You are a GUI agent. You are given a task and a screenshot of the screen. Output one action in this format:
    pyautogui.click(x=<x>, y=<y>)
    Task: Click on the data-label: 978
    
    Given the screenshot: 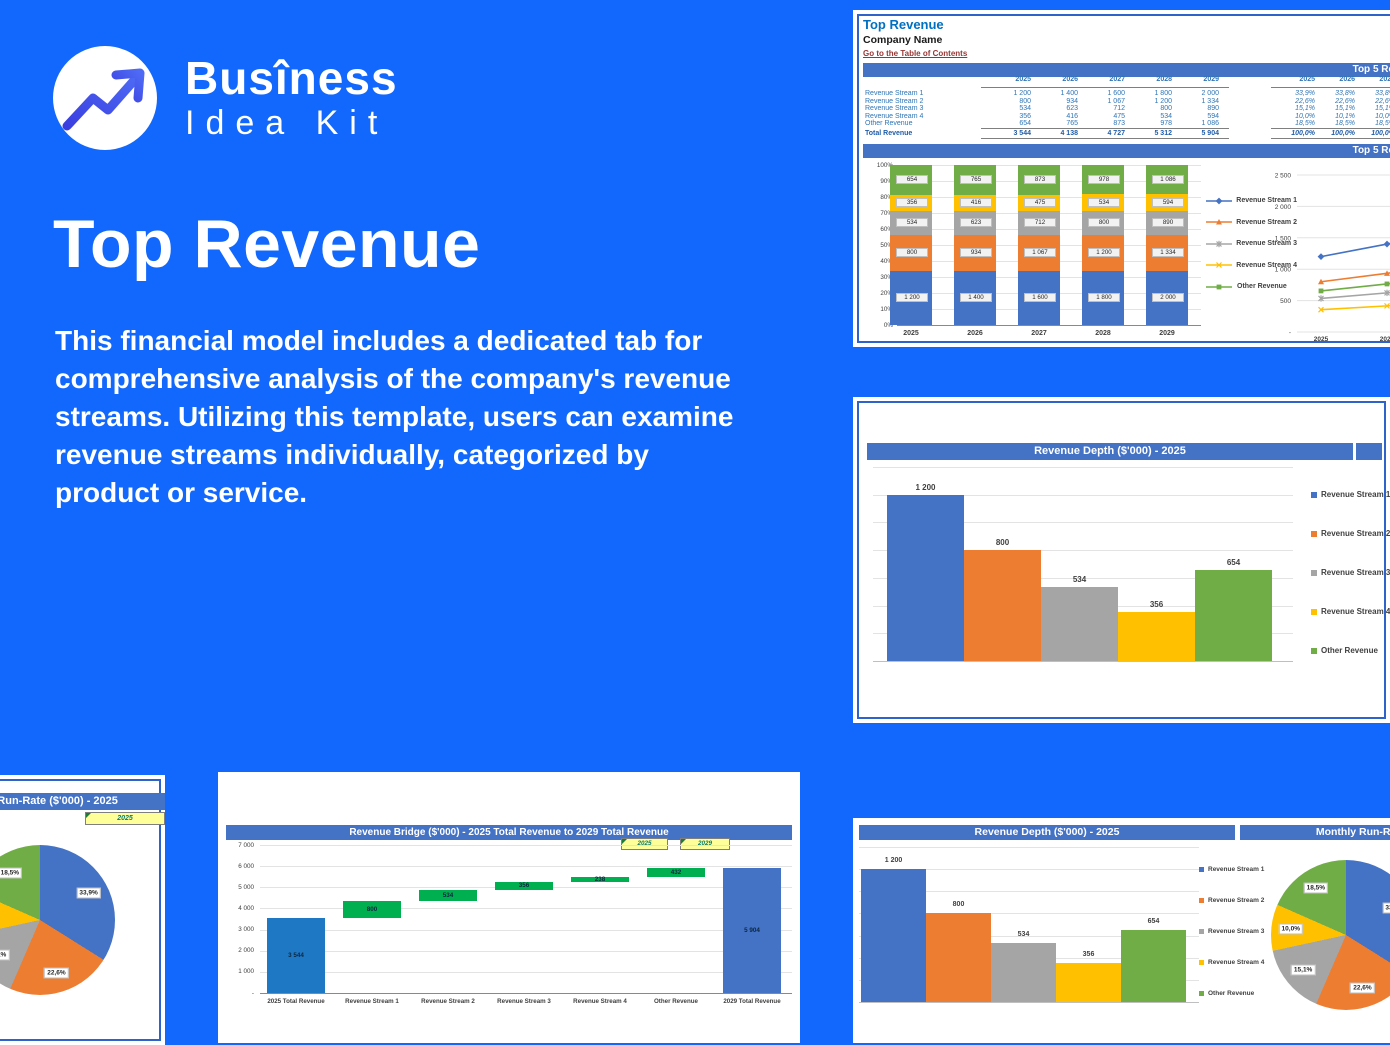 What is the action you would take?
    pyautogui.click(x=1104, y=180)
    